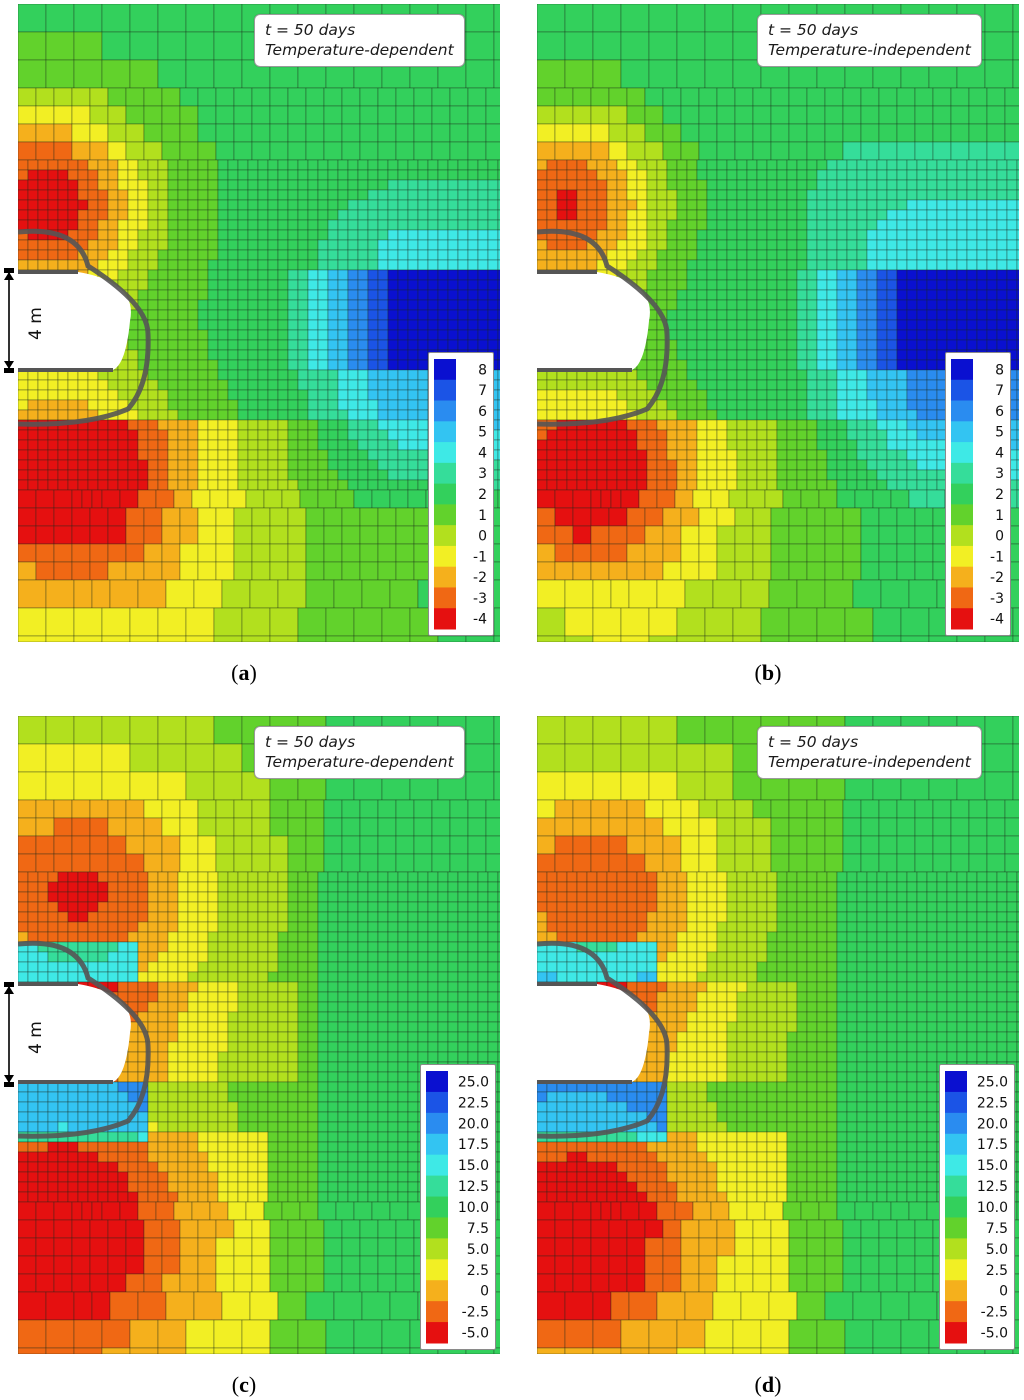 The width and height of the screenshot is (1024, 1400). I want to click on caption-letter-c: c, so click(244, 1384).